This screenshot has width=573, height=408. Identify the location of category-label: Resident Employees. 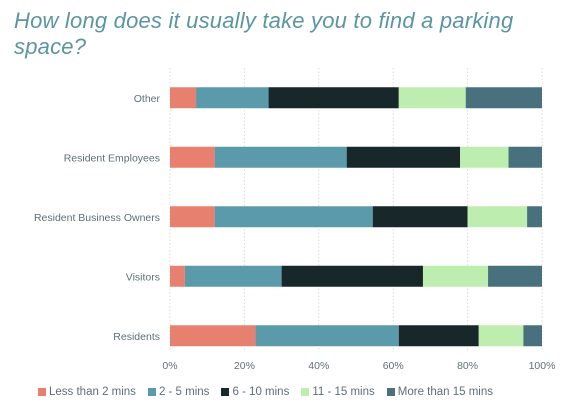
(112, 158).